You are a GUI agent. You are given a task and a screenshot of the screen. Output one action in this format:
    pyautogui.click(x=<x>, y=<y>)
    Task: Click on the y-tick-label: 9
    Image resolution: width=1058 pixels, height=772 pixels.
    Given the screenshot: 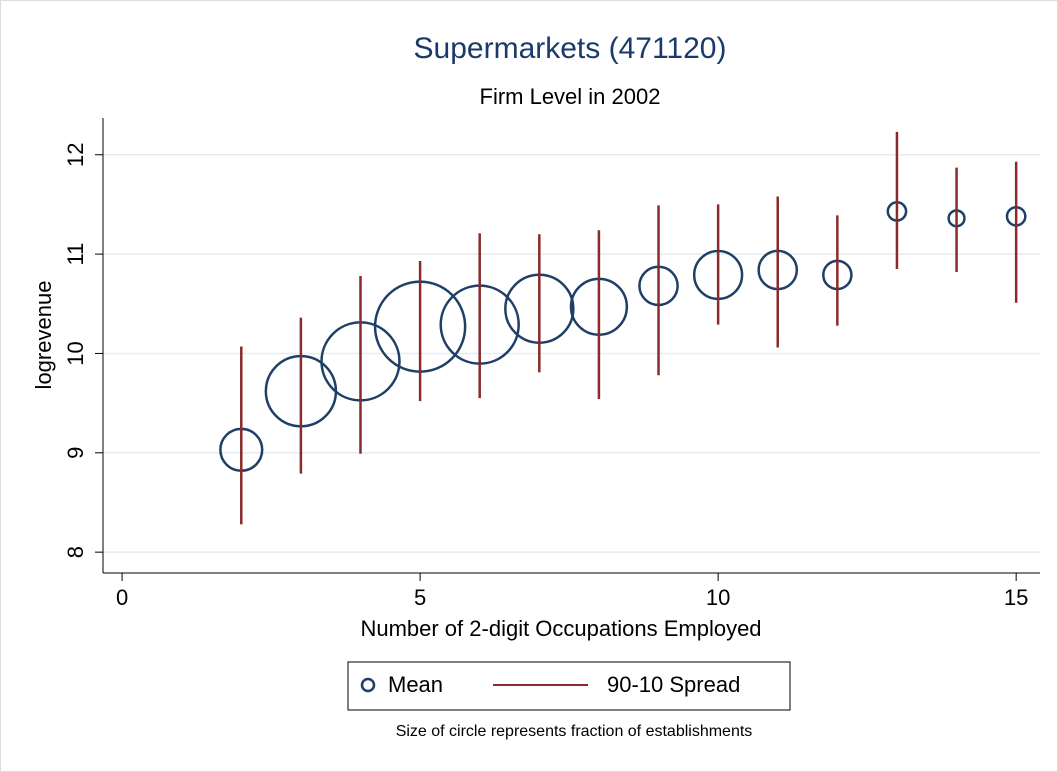 What is the action you would take?
    pyautogui.click(x=75, y=453)
    